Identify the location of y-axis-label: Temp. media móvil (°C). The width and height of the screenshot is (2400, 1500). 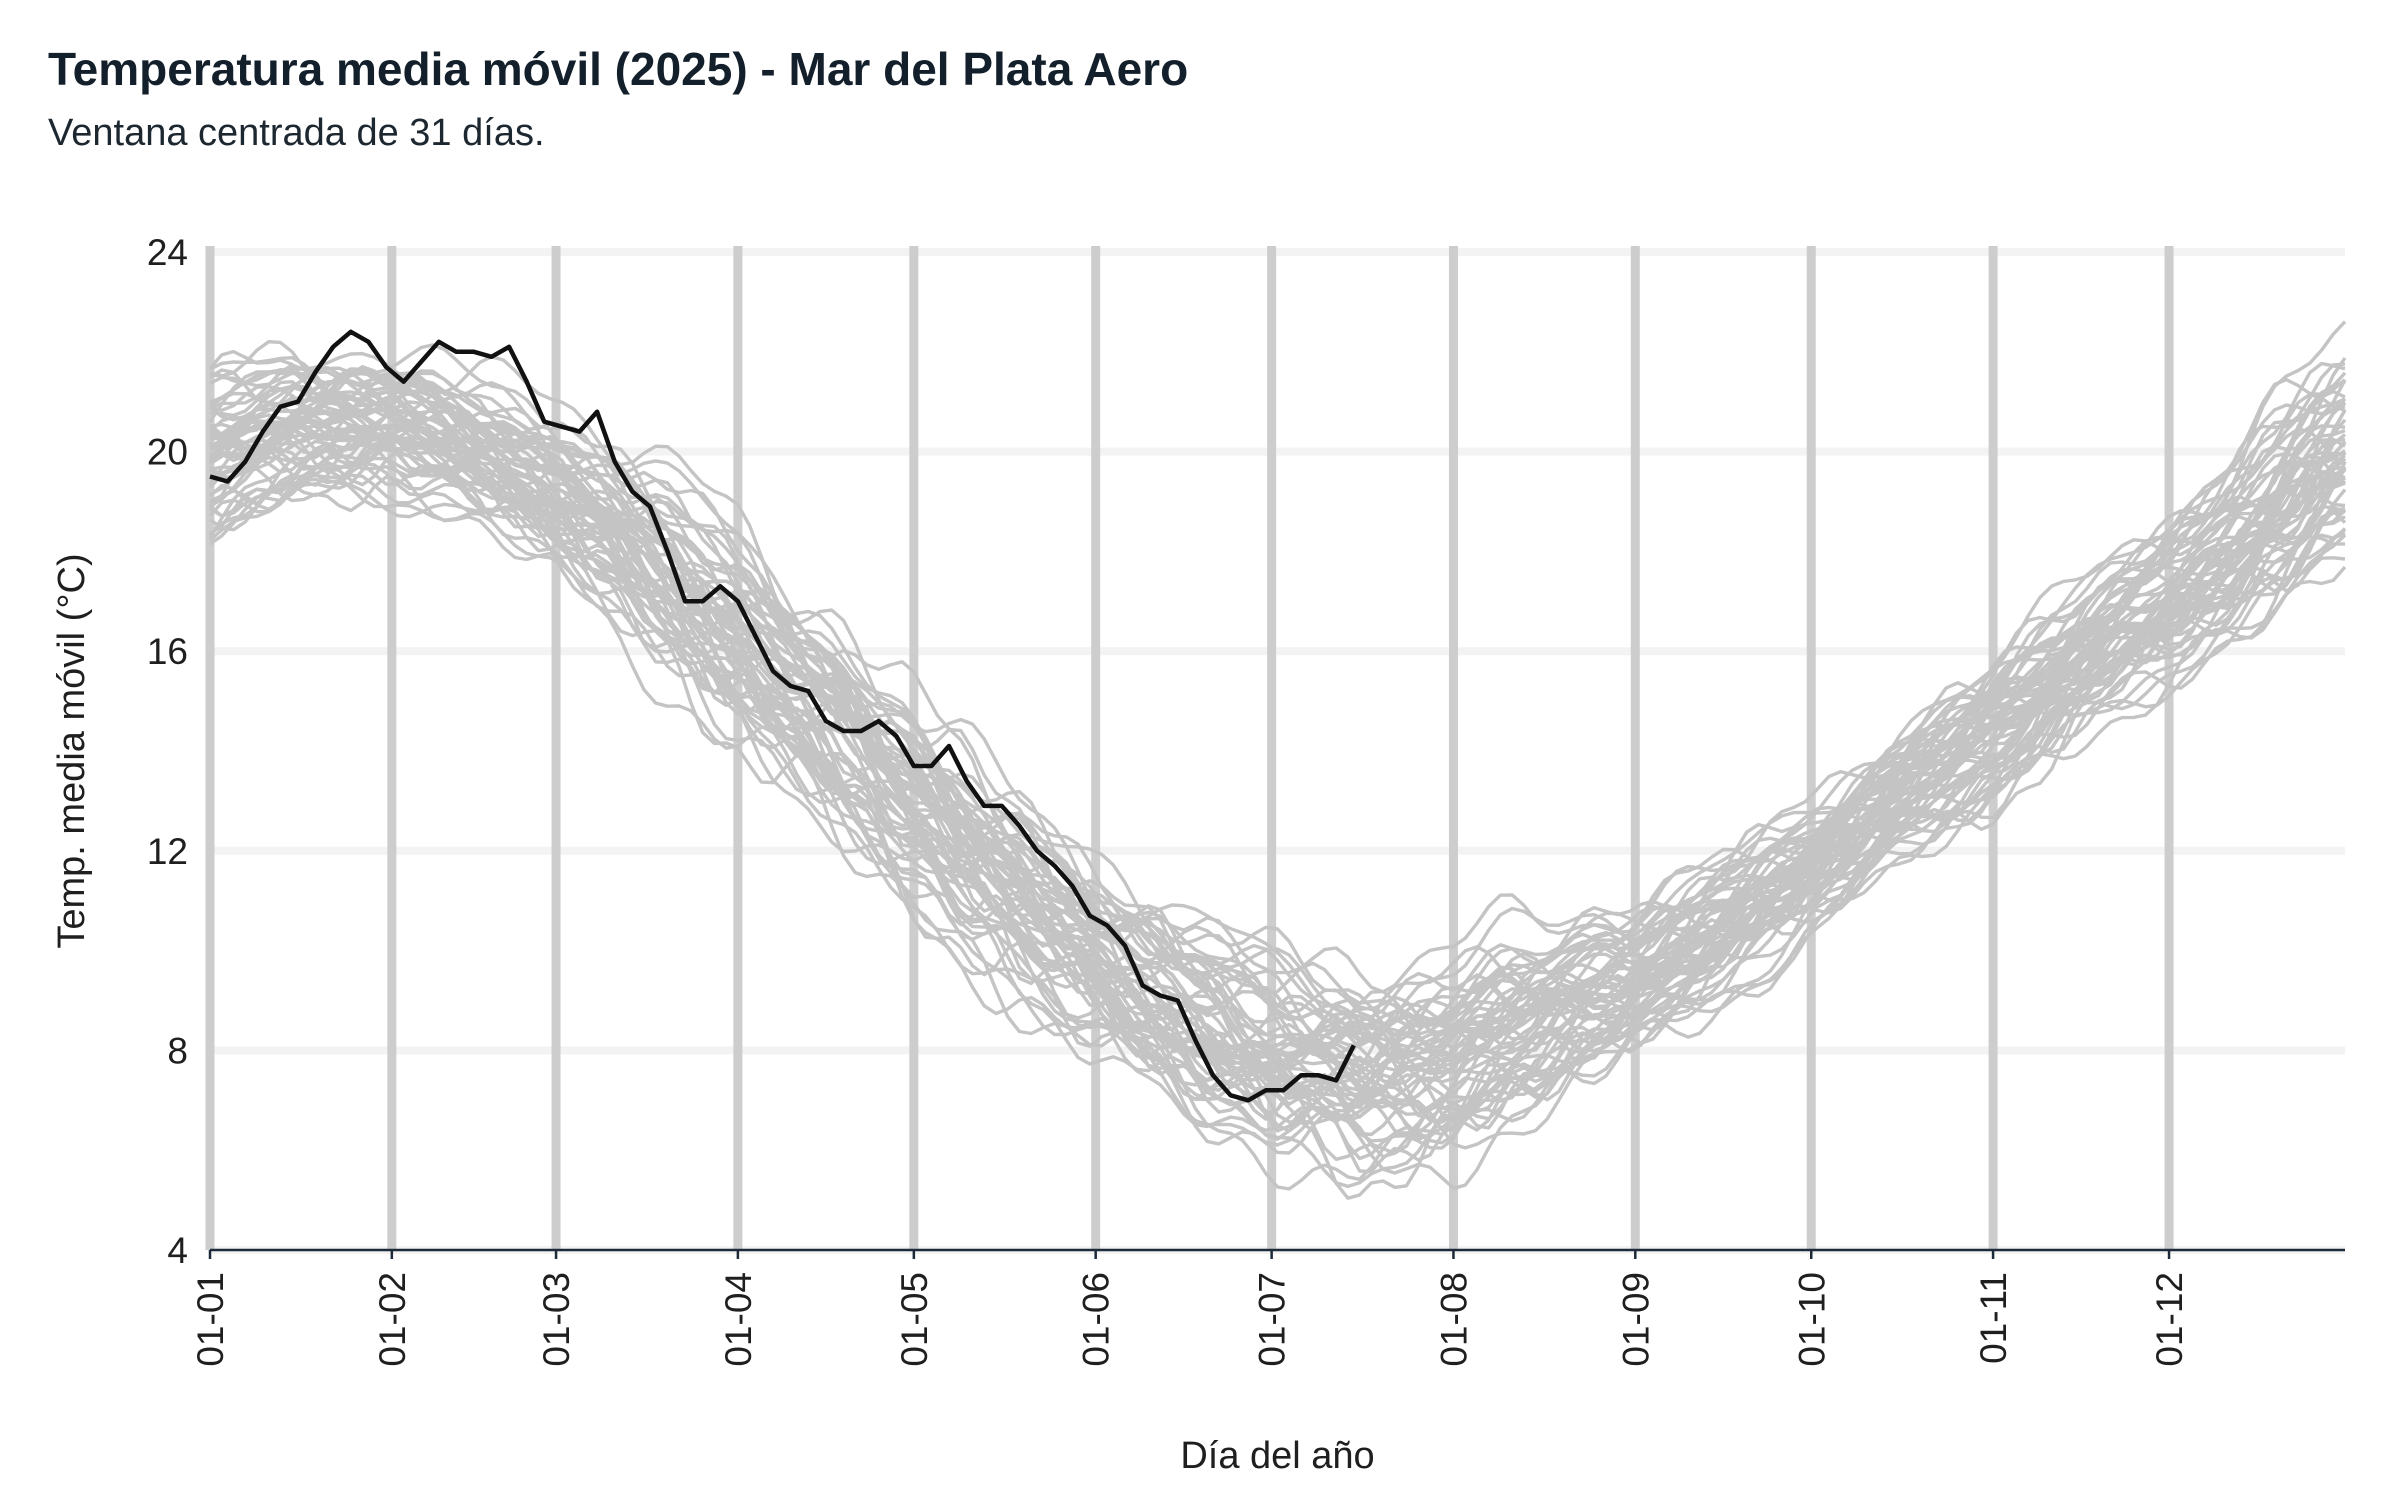
(72, 750).